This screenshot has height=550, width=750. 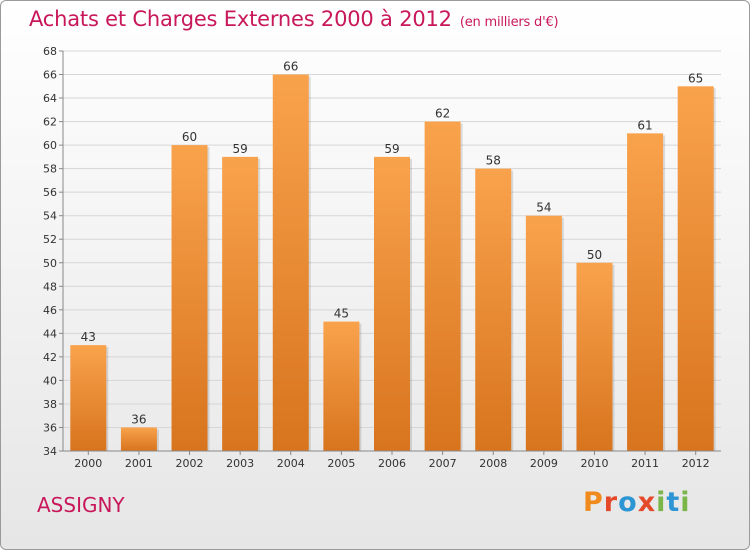 I want to click on y-tick-label: 66, so click(x=50, y=75).